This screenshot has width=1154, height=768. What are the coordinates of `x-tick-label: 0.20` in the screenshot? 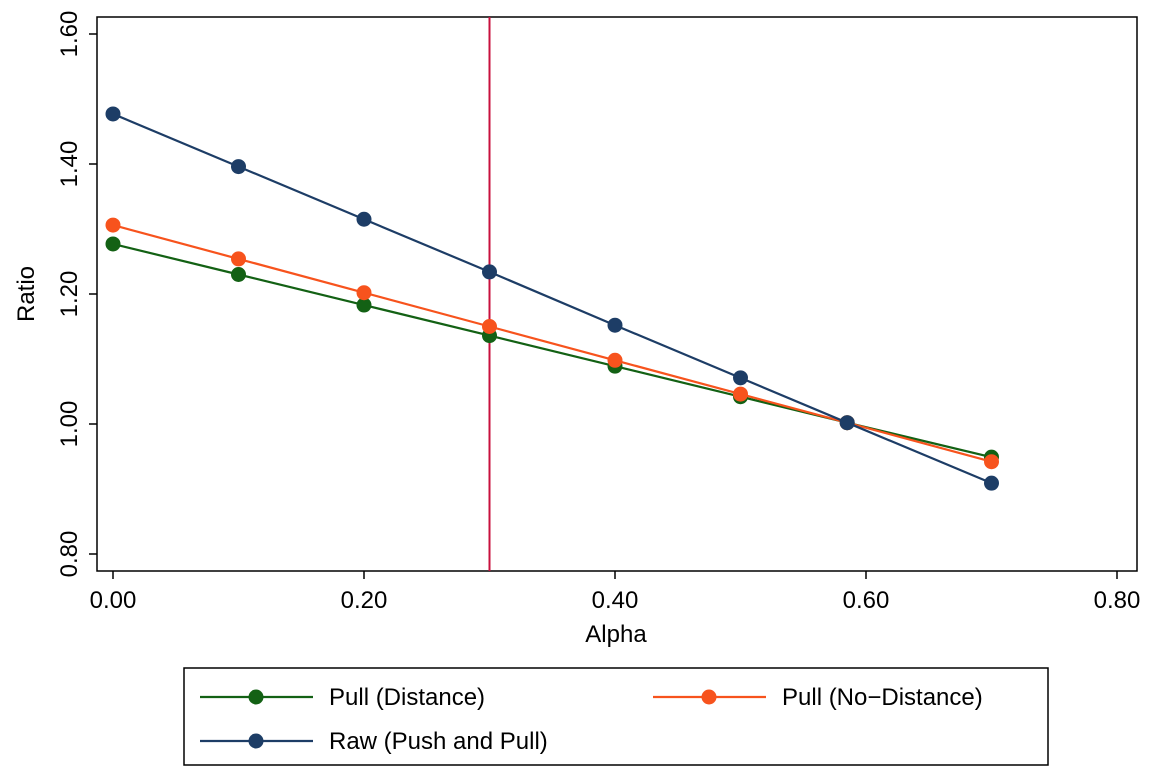 It's located at (364, 600).